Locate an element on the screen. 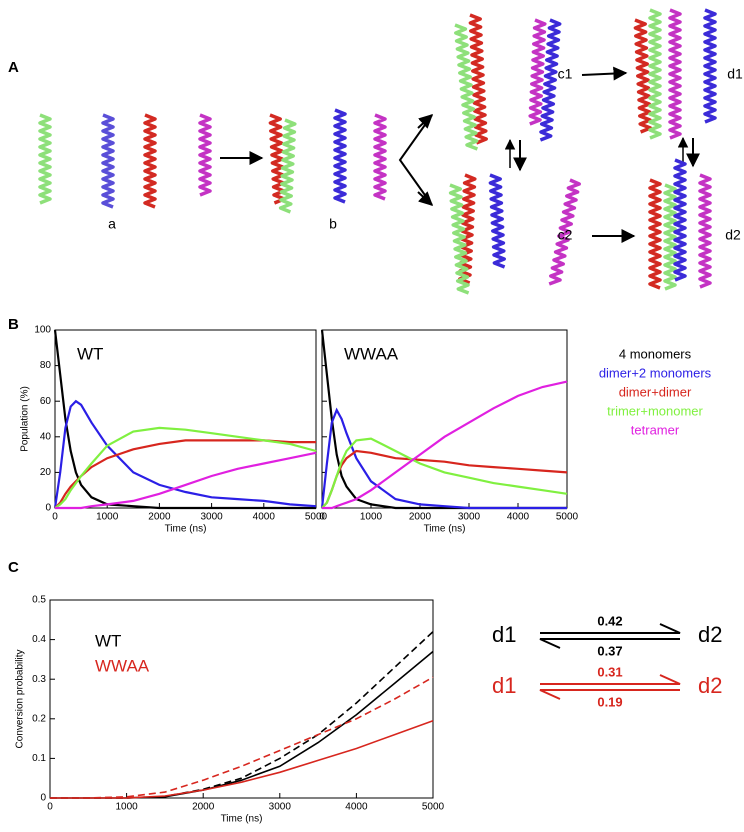  y-axis-label: Conversion probability is located at coordinates (20, 699).